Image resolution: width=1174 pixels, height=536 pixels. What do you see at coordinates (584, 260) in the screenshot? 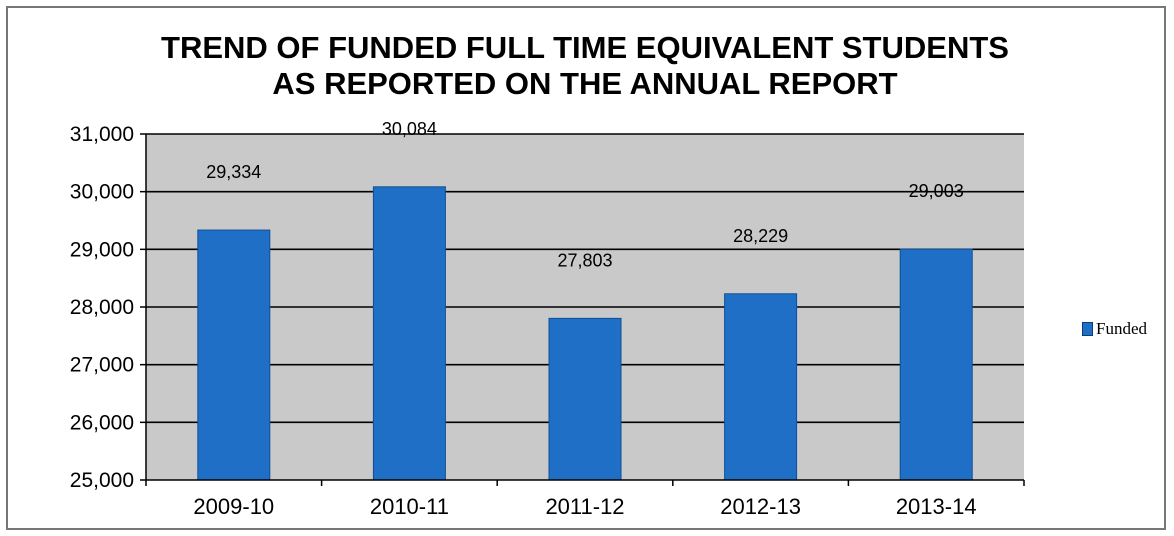
I see `data-label: 27,803` at bounding box center [584, 260].